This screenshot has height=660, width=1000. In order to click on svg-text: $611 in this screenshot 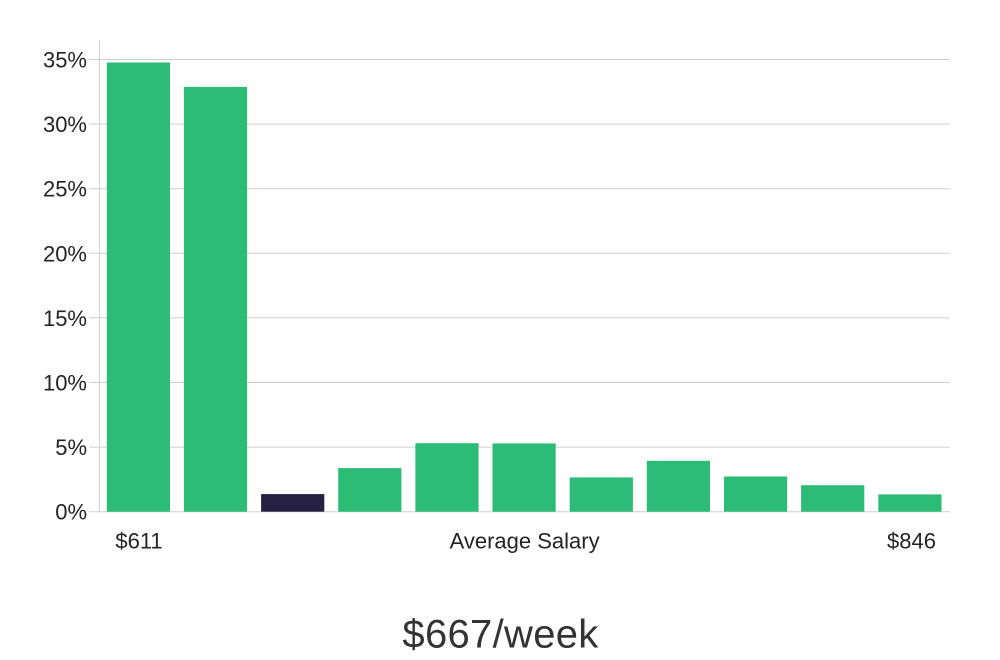, I will do `click(138, 541)`.